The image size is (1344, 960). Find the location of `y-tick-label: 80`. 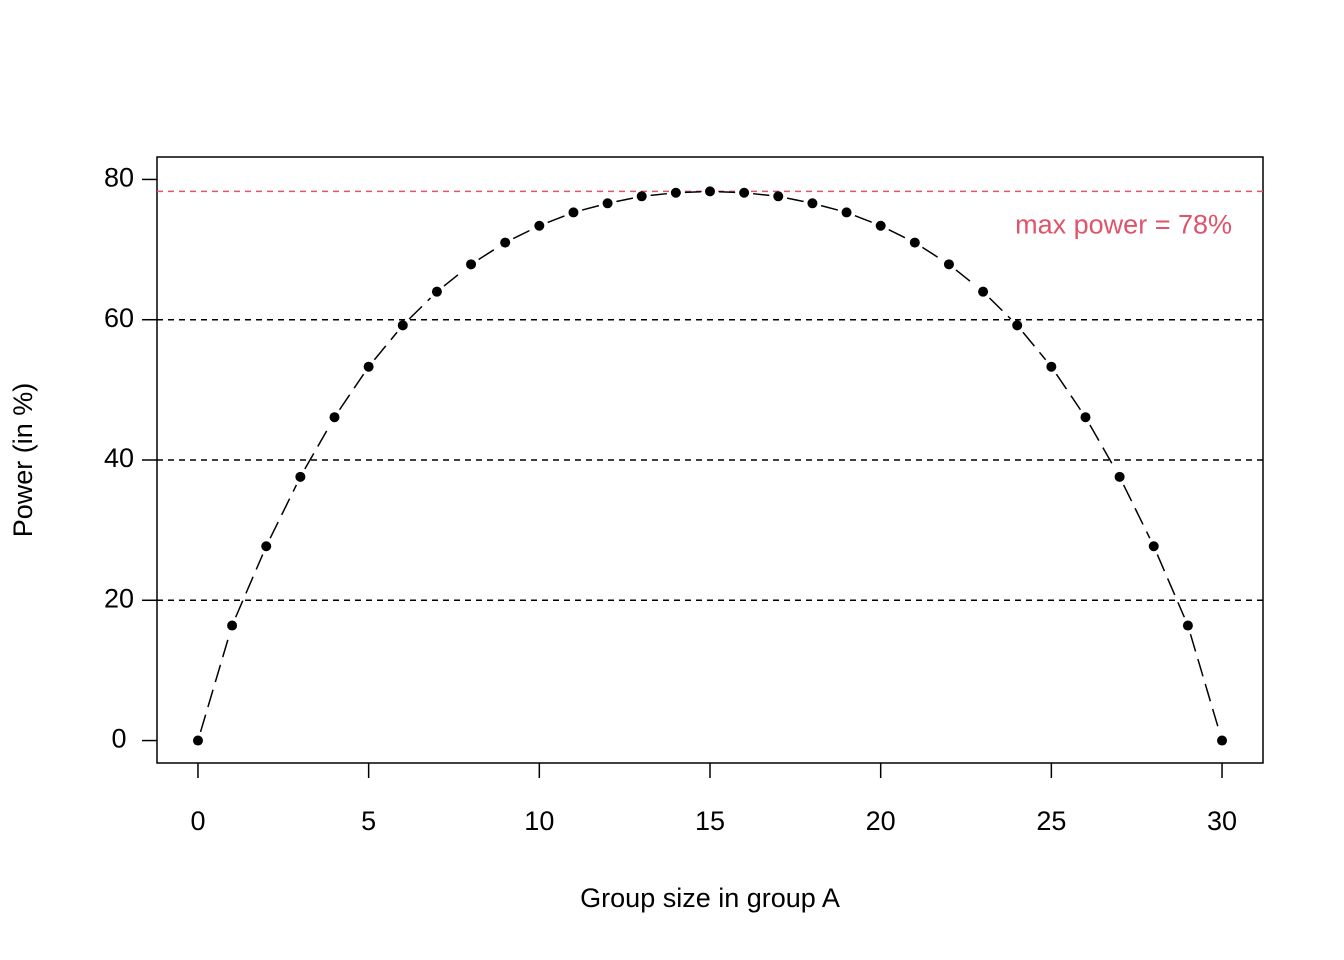

y-tick-label: 80 is located at coordinates (119, 178).